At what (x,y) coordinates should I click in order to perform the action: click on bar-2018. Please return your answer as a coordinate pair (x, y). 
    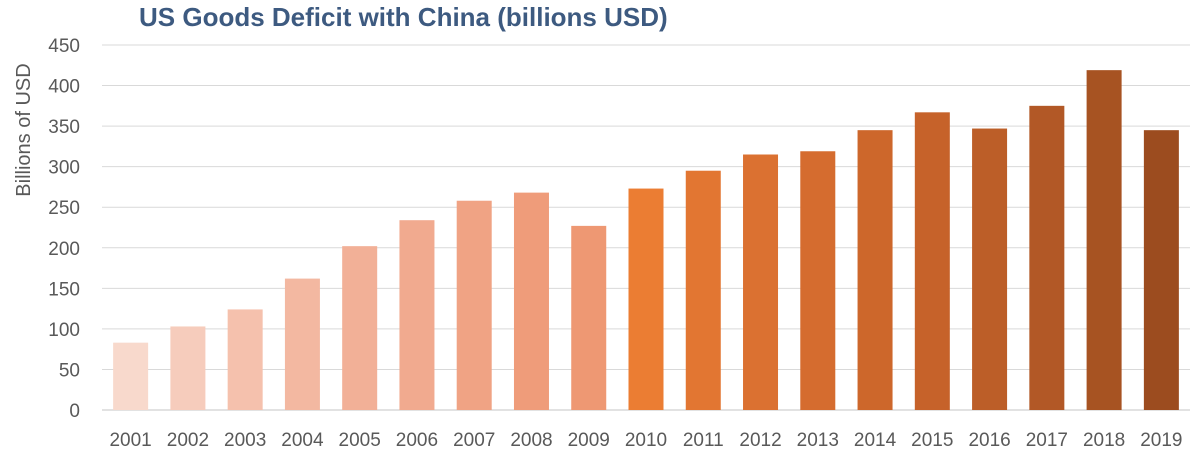
    Looking at the image, I should click on (1104, 240).